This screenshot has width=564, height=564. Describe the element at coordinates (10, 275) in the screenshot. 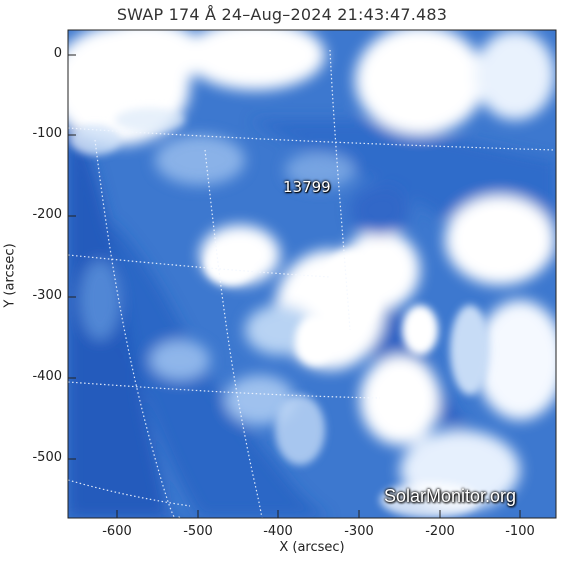

I see `y-axis-label: Y (arcsec)` at that location.